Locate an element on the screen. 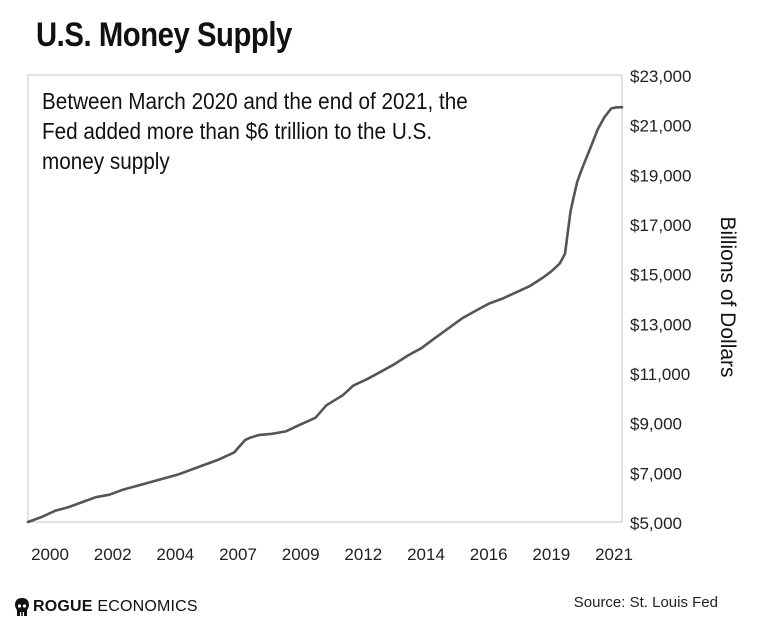  x-tick-label: 2021 is located at coordinates (614, 554).